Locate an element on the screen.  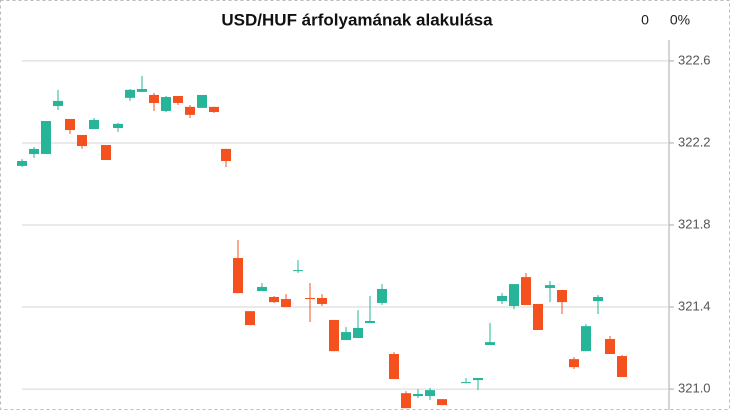
chart-title: USD/HUF árfolyamának alakulása is located at coordinates (357, 19).